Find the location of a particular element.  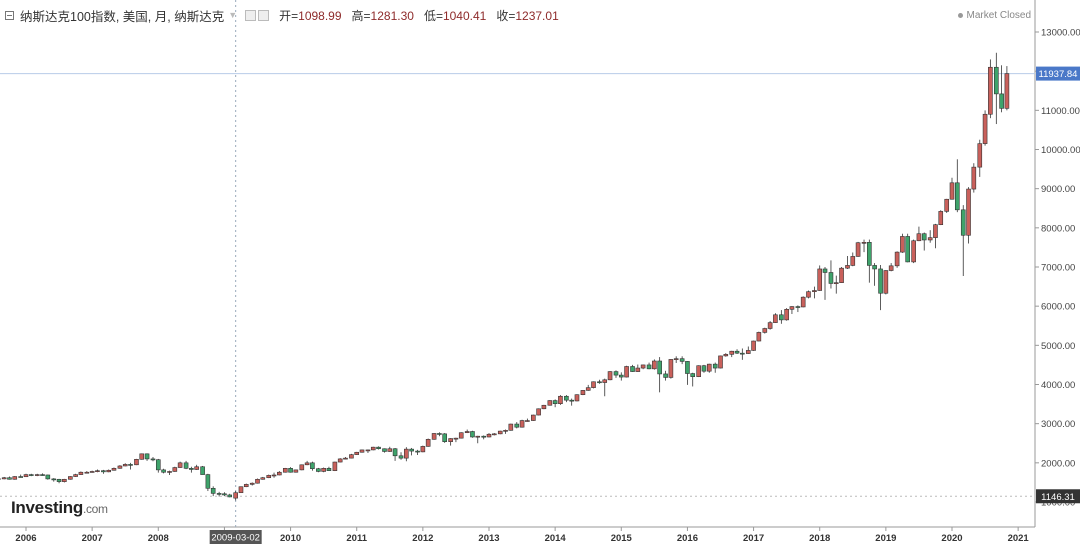

x-tick-label: 2012 is located at coordinates (422, 538).